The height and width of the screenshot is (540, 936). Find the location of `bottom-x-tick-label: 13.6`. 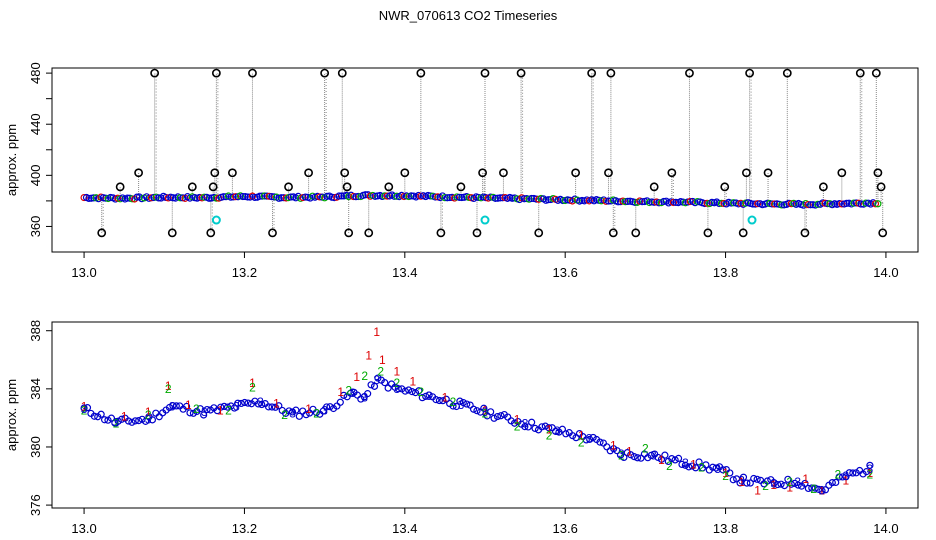

bottom-x-tick-label: 13.6 is located at coordinates (565, 528).